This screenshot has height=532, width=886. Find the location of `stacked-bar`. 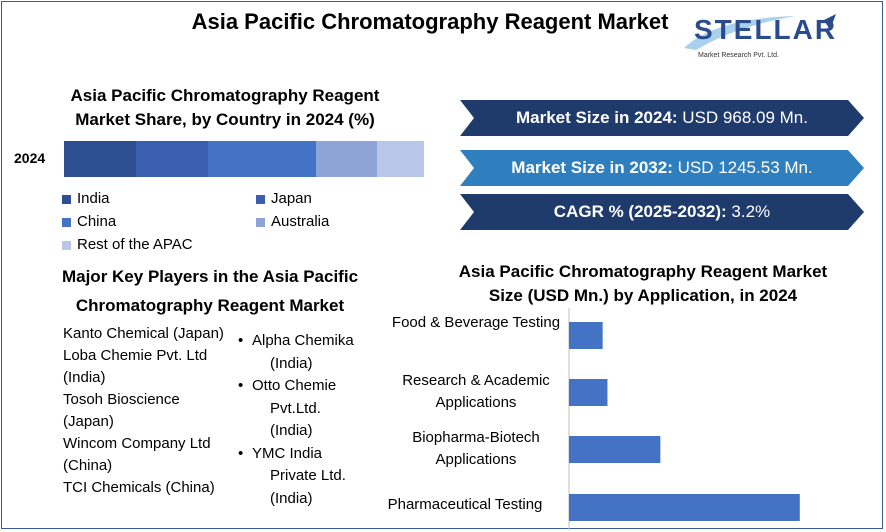

stacked-bar is located at coordinates (244, 159).